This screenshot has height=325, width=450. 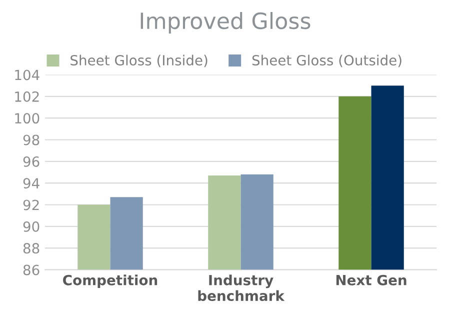 What do you see at coordinates (371, 280) in the screenshot?
I see `x-tick-label: Next Gen` at bounding box center [371, 280].